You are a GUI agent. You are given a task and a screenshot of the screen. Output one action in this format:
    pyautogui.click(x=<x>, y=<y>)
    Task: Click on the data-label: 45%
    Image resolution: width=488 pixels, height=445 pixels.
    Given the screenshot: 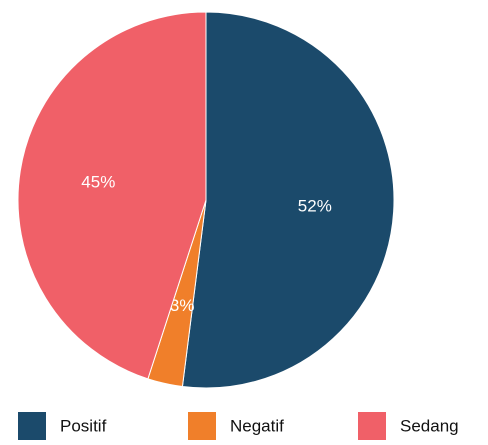 What is the action you would take?
    pyautogui.click(x=98, y=181)
    